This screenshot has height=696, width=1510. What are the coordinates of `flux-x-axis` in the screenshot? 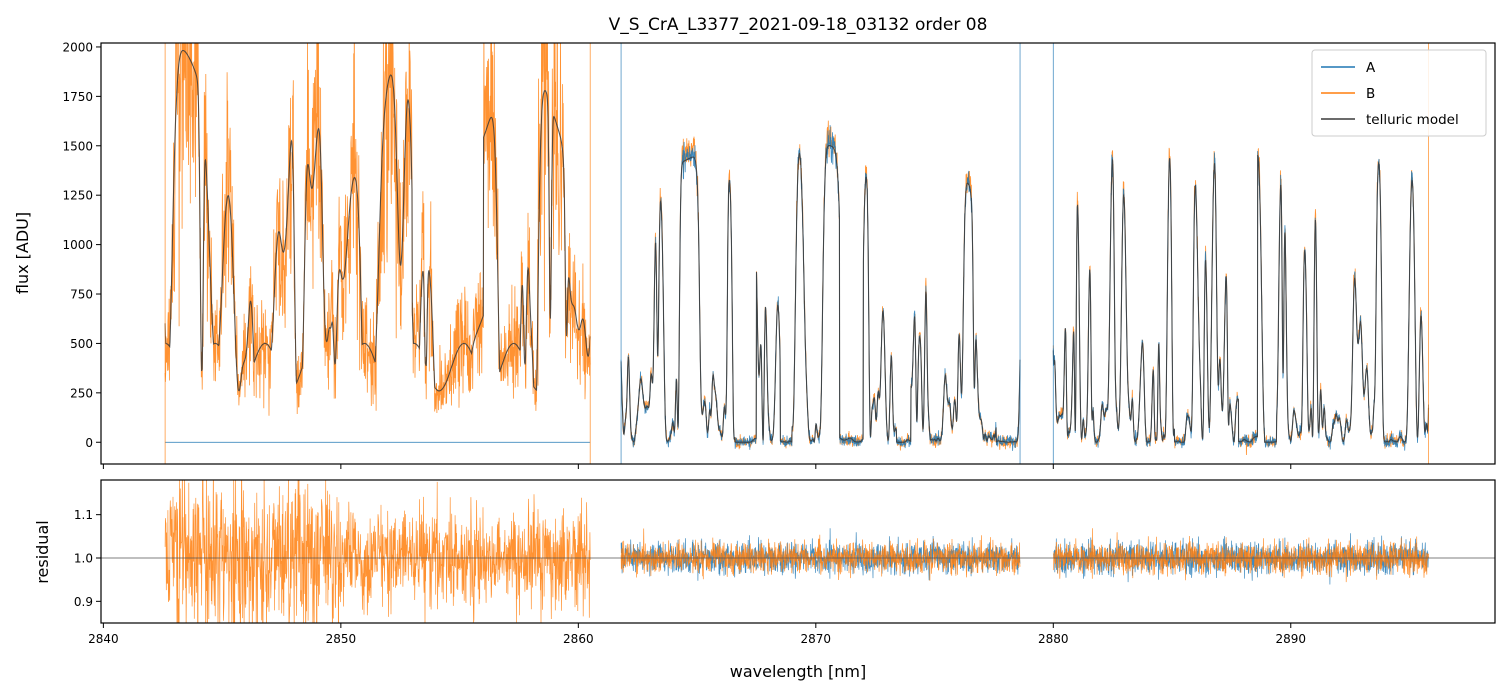 It's located at (697, 466).